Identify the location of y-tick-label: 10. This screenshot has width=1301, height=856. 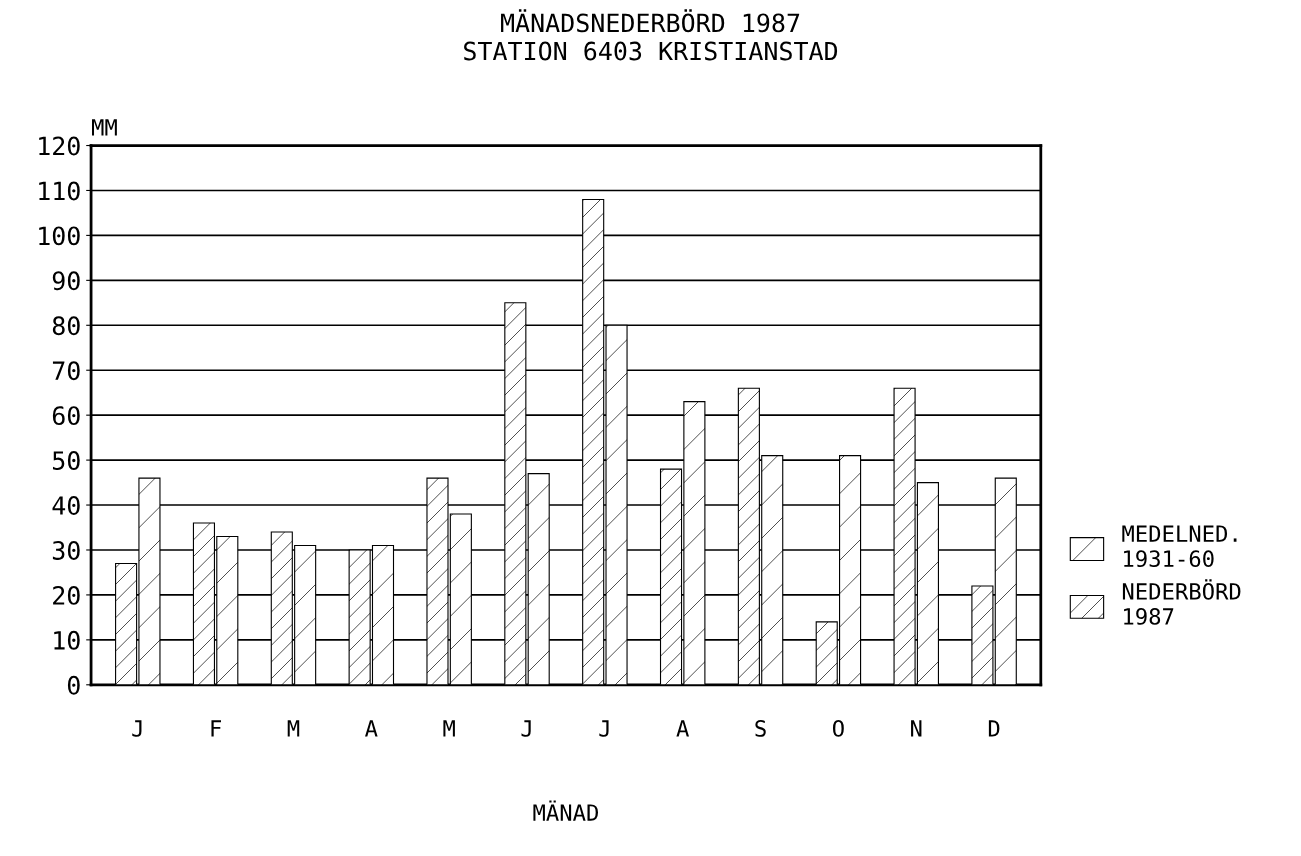
(67, 640).